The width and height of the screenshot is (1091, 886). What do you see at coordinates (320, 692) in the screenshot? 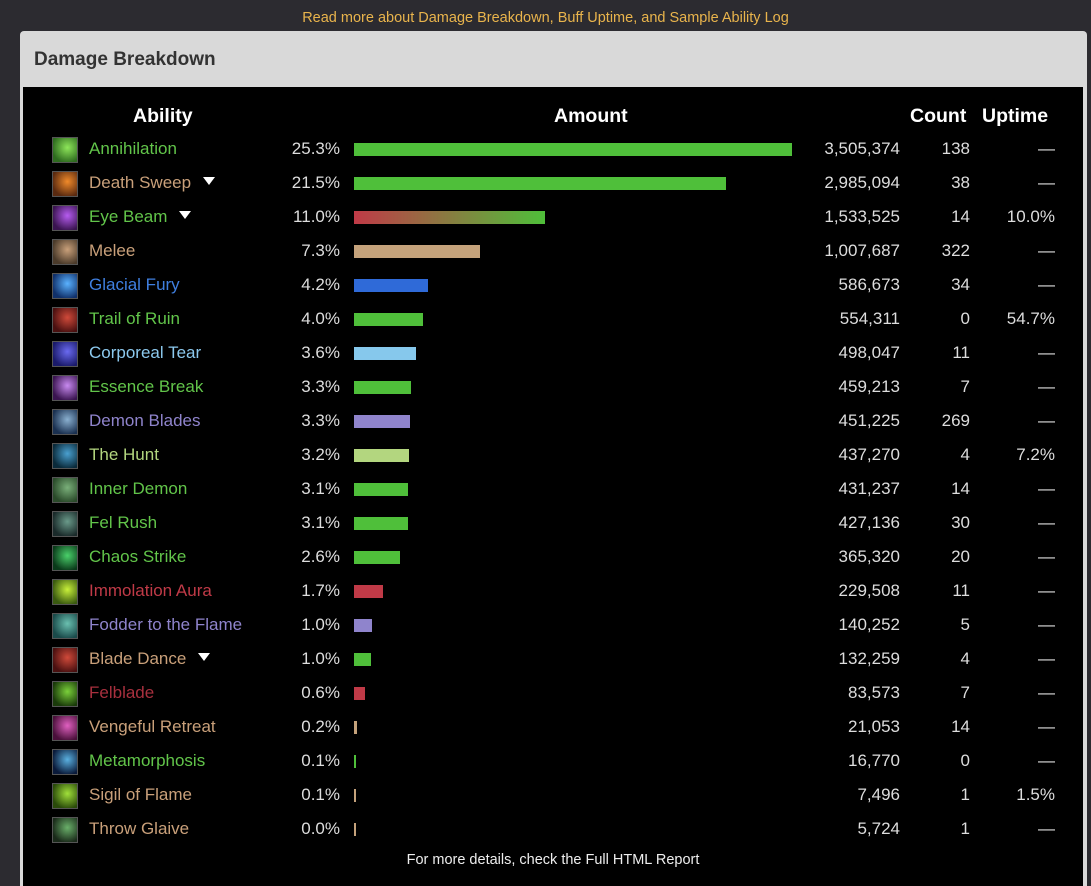
I see `damage-percent: 0.6%` at bounding box center [320, 692].